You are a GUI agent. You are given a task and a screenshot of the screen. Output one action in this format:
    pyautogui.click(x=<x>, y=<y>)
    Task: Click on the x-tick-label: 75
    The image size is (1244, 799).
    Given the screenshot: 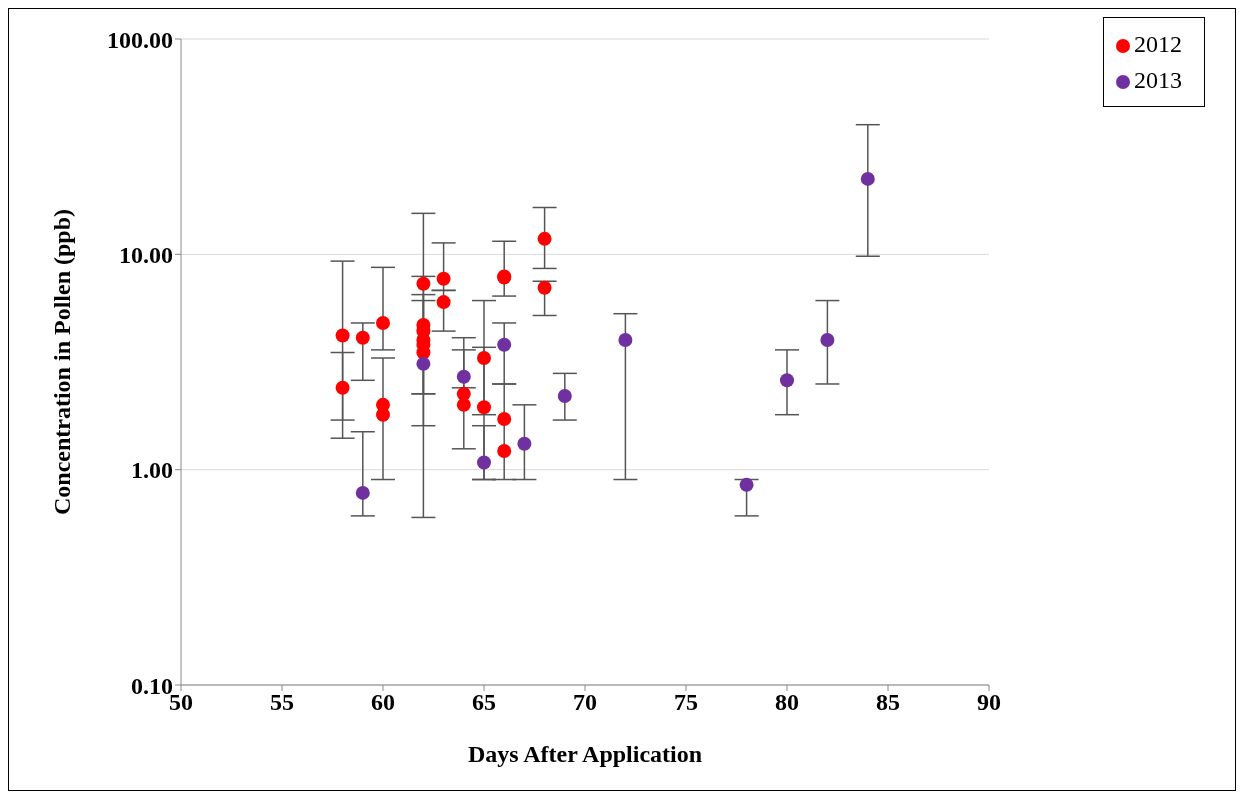 What is the action you would take?
    pyautogui.click(x=686, y=702)
    